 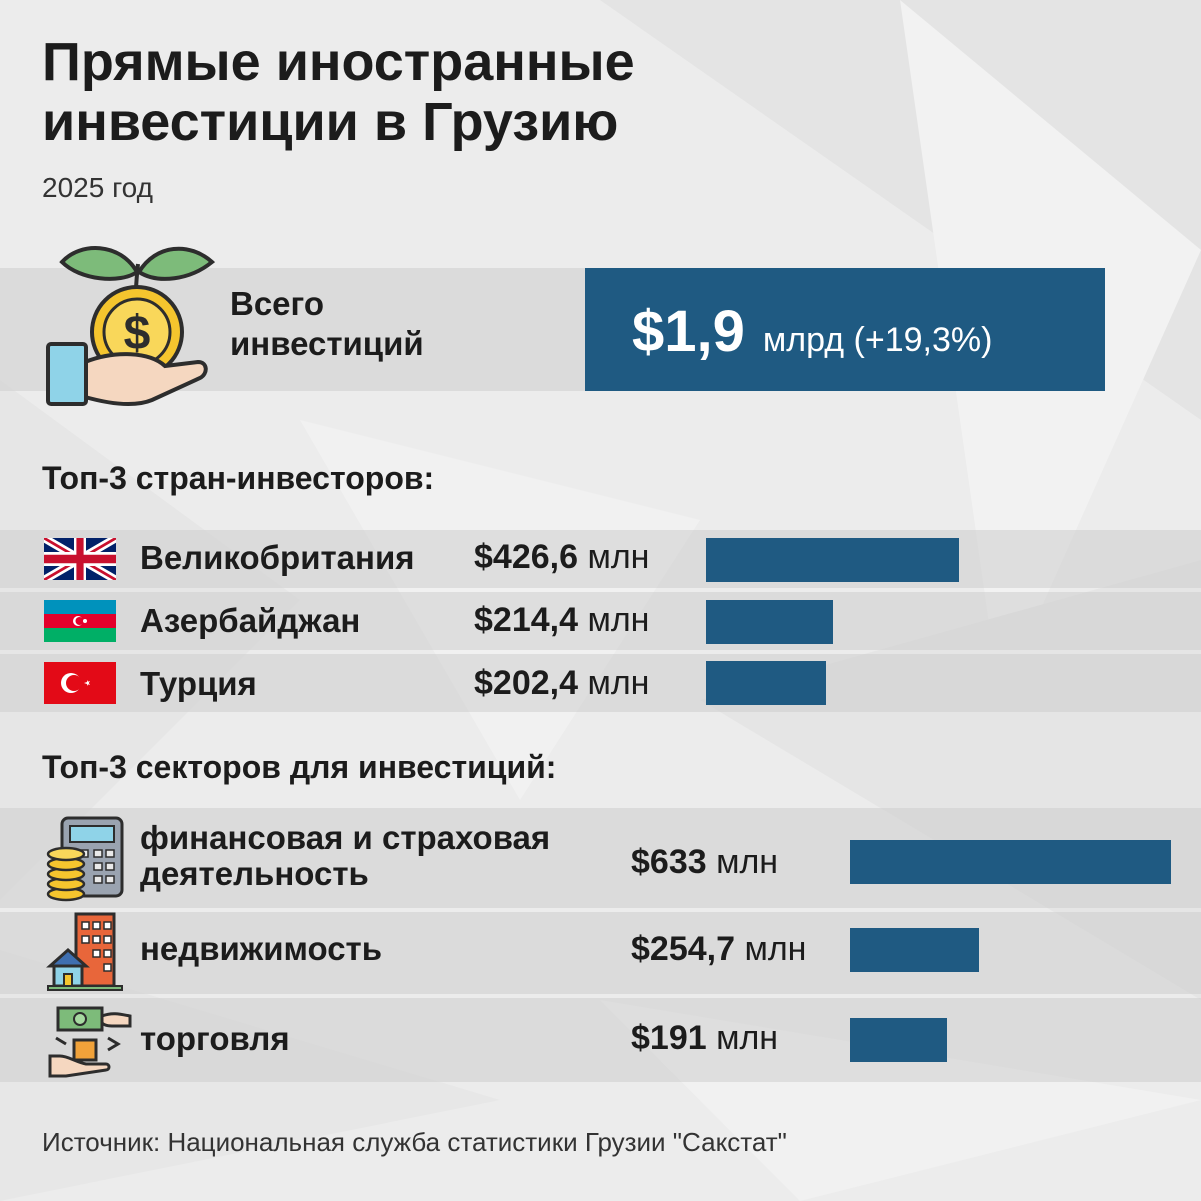 I want to click on country-value: $426,6 млн, so click(x=561, y=557).